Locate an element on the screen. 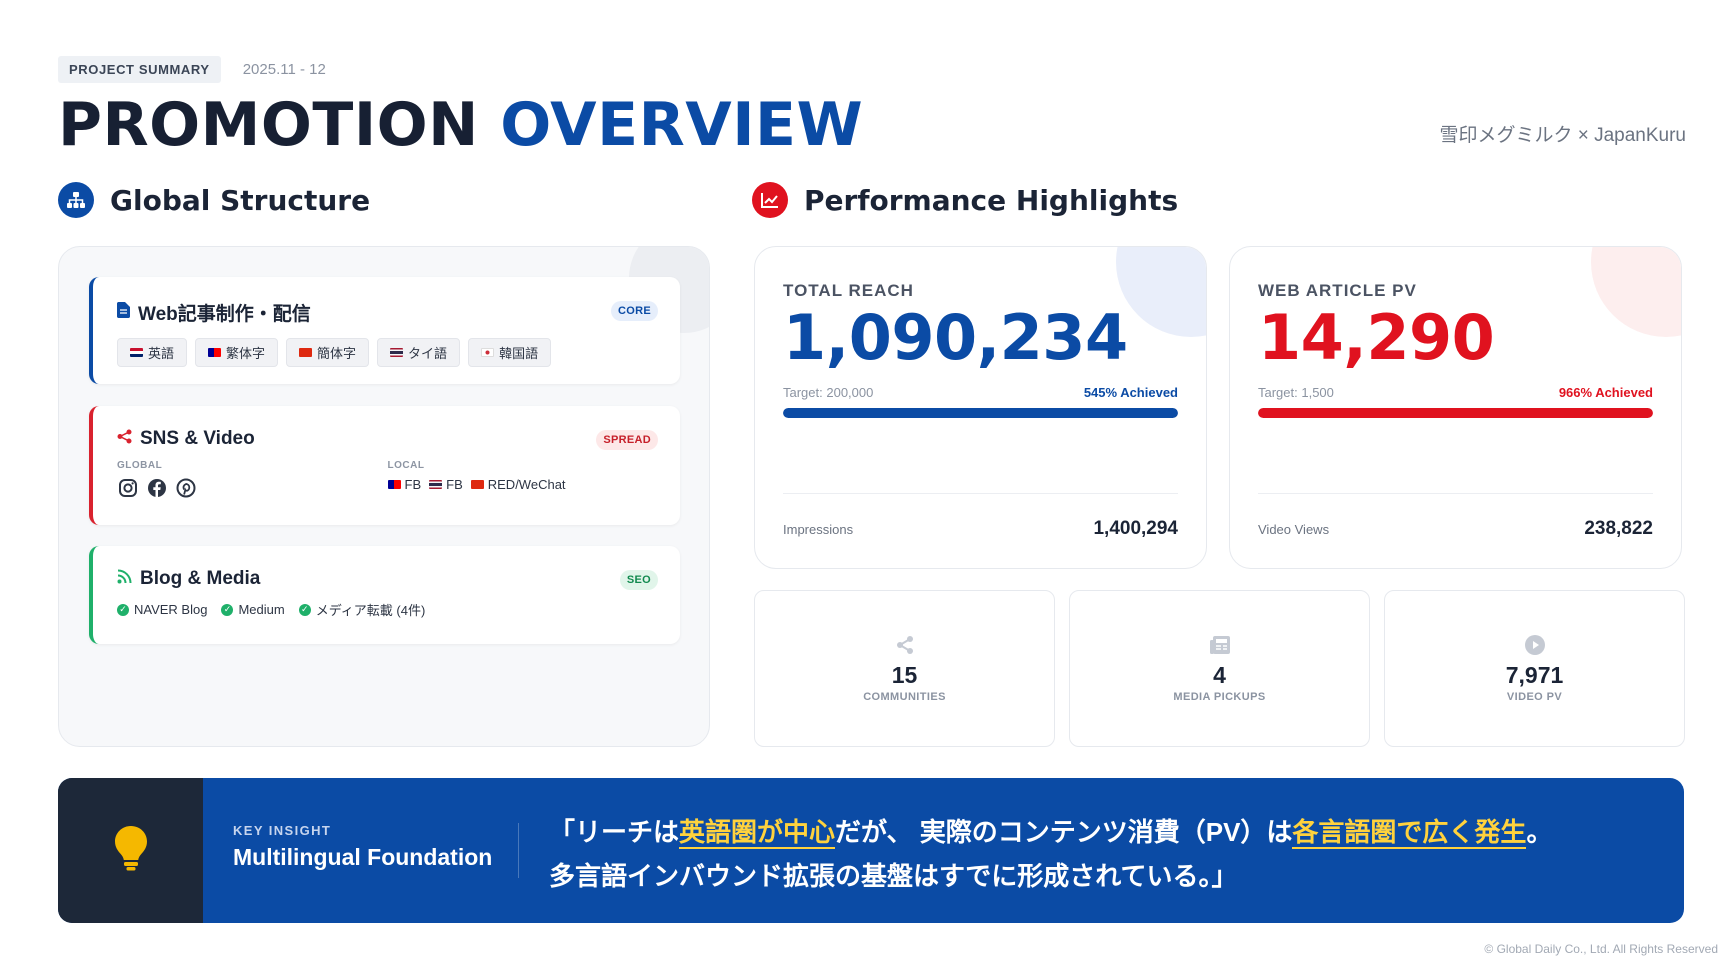 Image resolution: width=1728 pixels, height=972 pixels. lightbulb-icon is located at coordinates (131, 850).